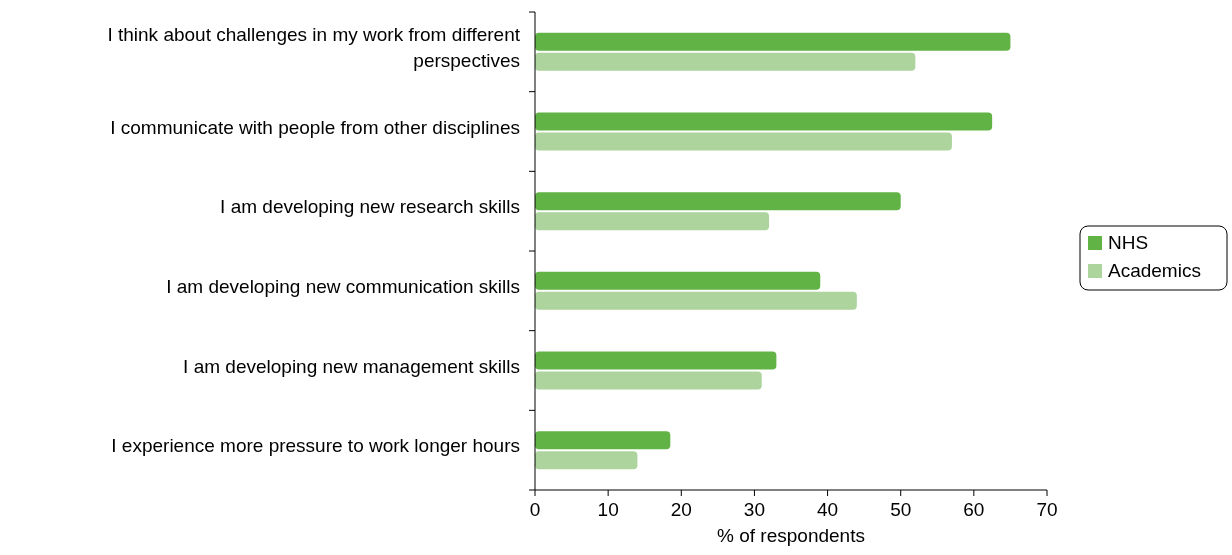  Describe the element at coordinates (535, 509) in the screenshot. I see `x-tick-label: 0` at that location.